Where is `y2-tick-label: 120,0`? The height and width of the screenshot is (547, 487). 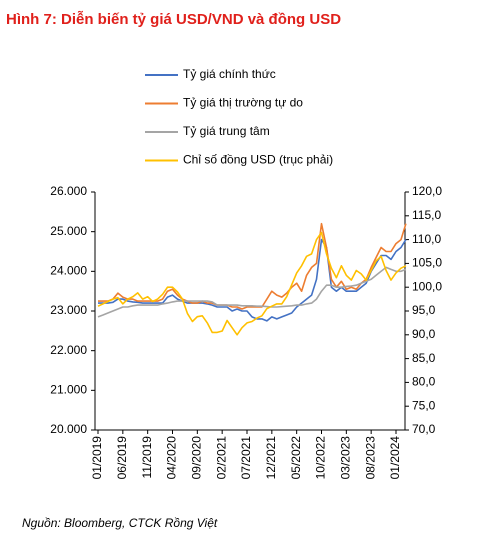
y2-tick-label: 120,0 is located at coordinates (427, 191).